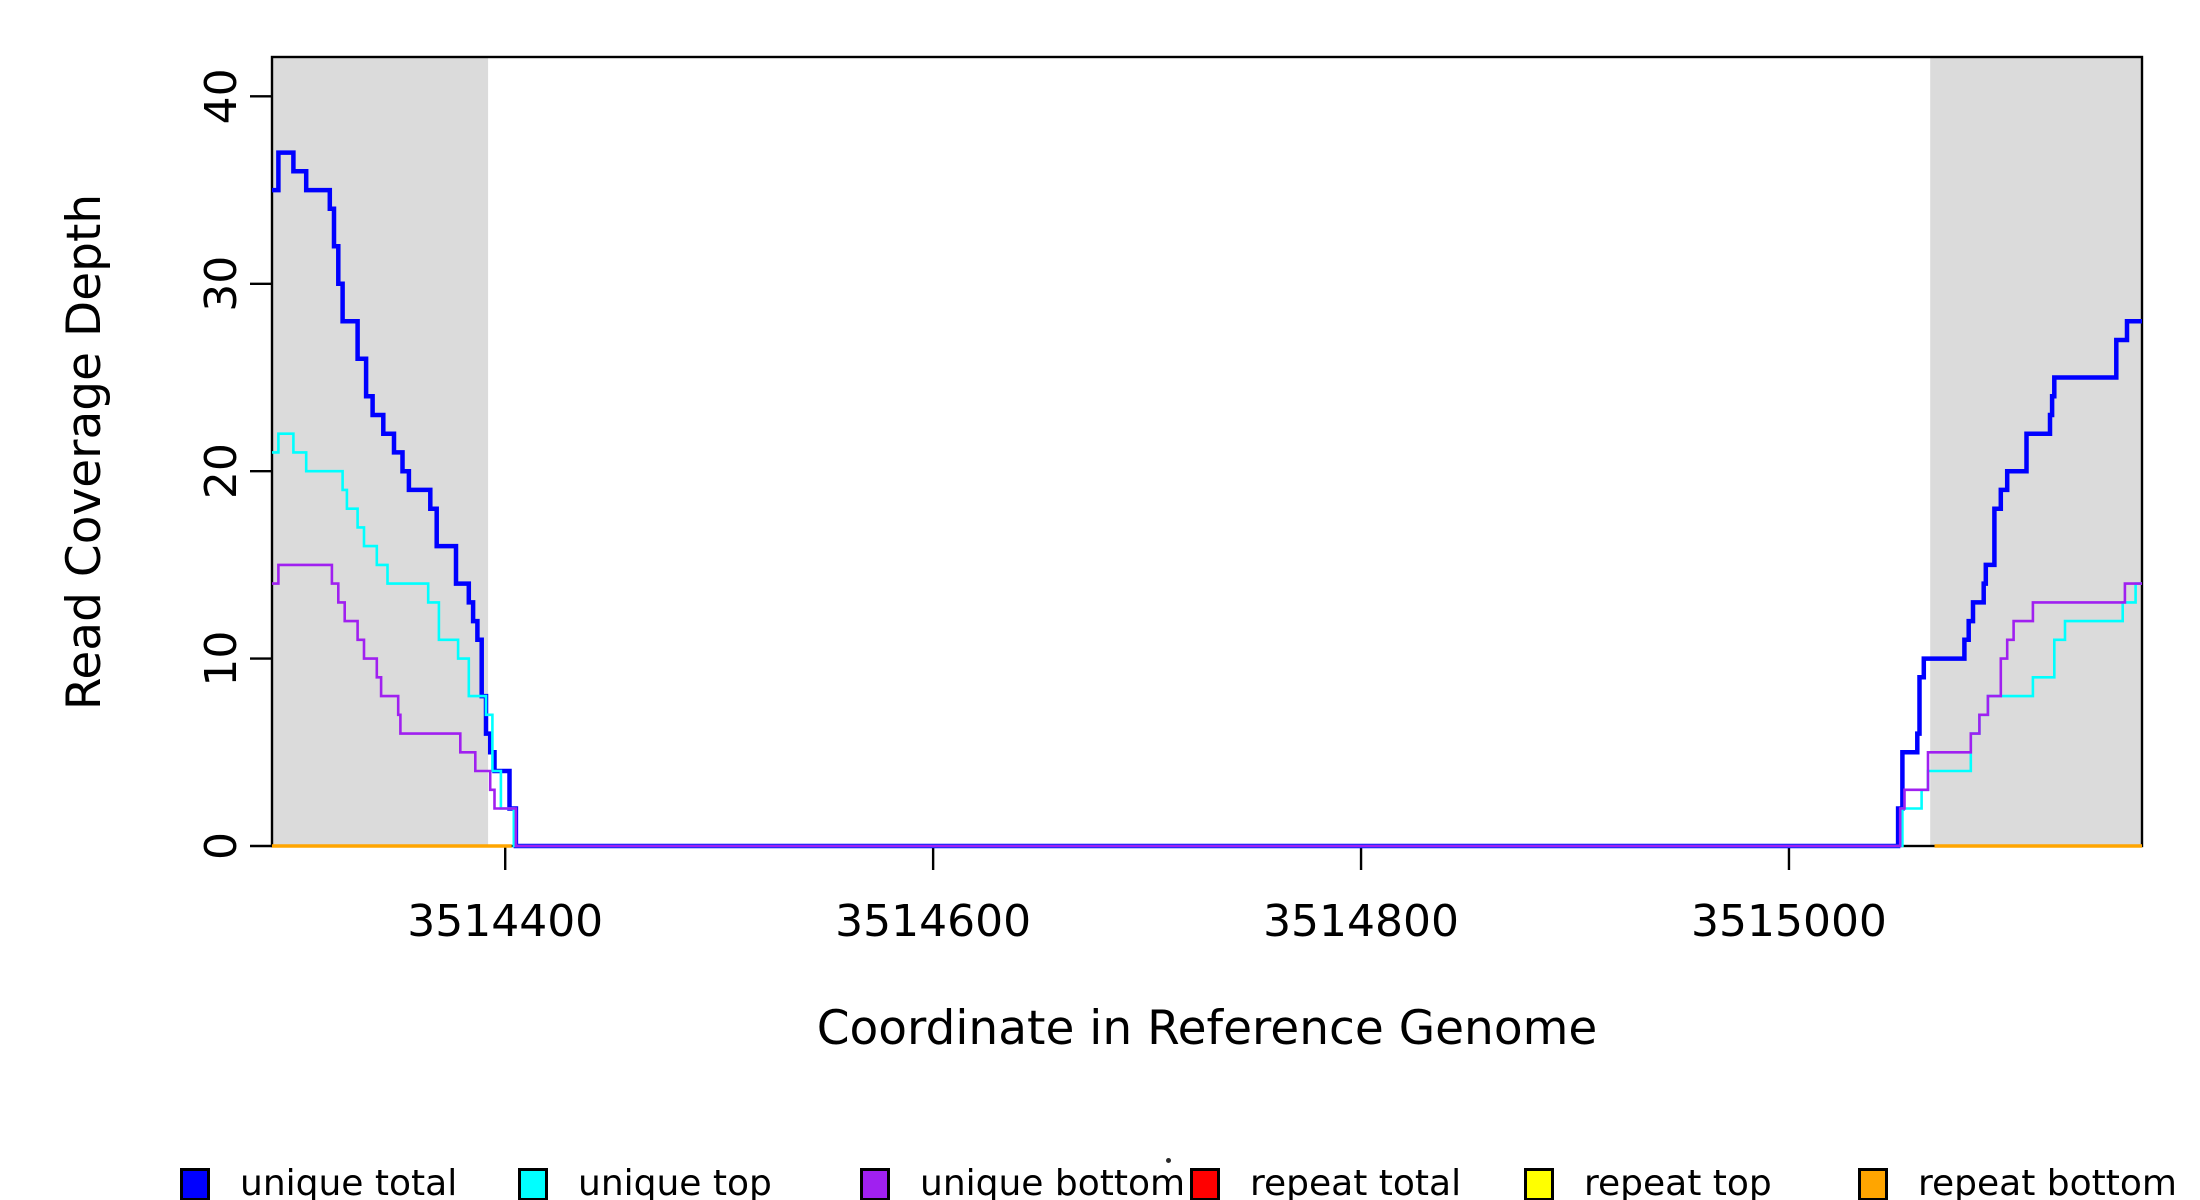 The width and height of the screenshot is (2200, 1200). What do you see at coordinates (1207, 1028) in the screenshot?
I see `x-axis-title: Coordinate in Reference Genome` at bounding box center [1207, 1028].